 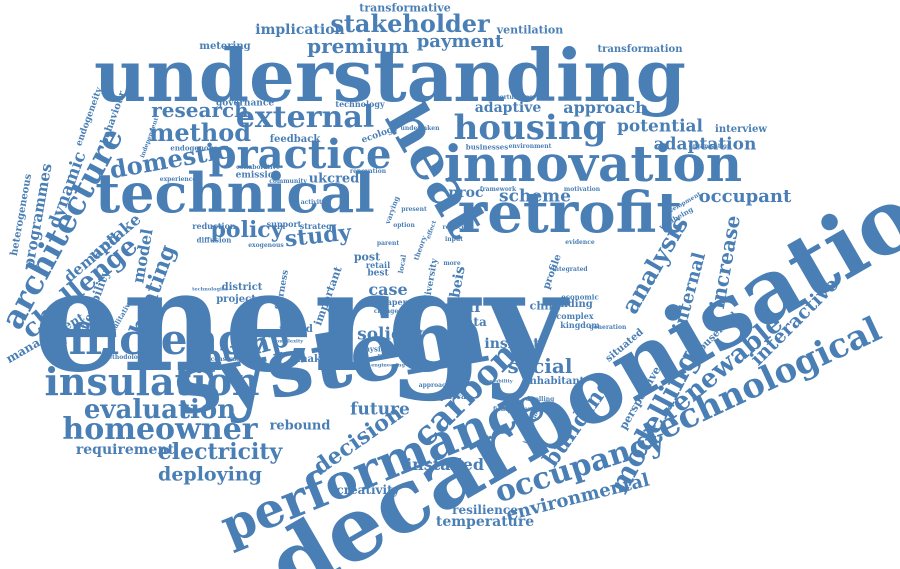 What do you see at coordinates (368, 490) in the screenshot?
I see `word-creativity: creativity` at bounding box center [368, 490].